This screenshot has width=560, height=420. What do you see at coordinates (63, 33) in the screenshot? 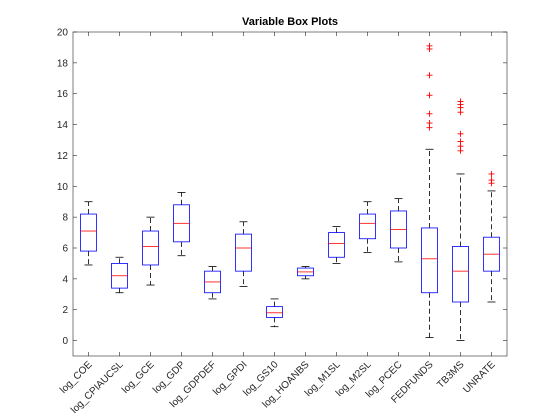
I see `y-tick-label: 20` at bounding box center [63, 33].